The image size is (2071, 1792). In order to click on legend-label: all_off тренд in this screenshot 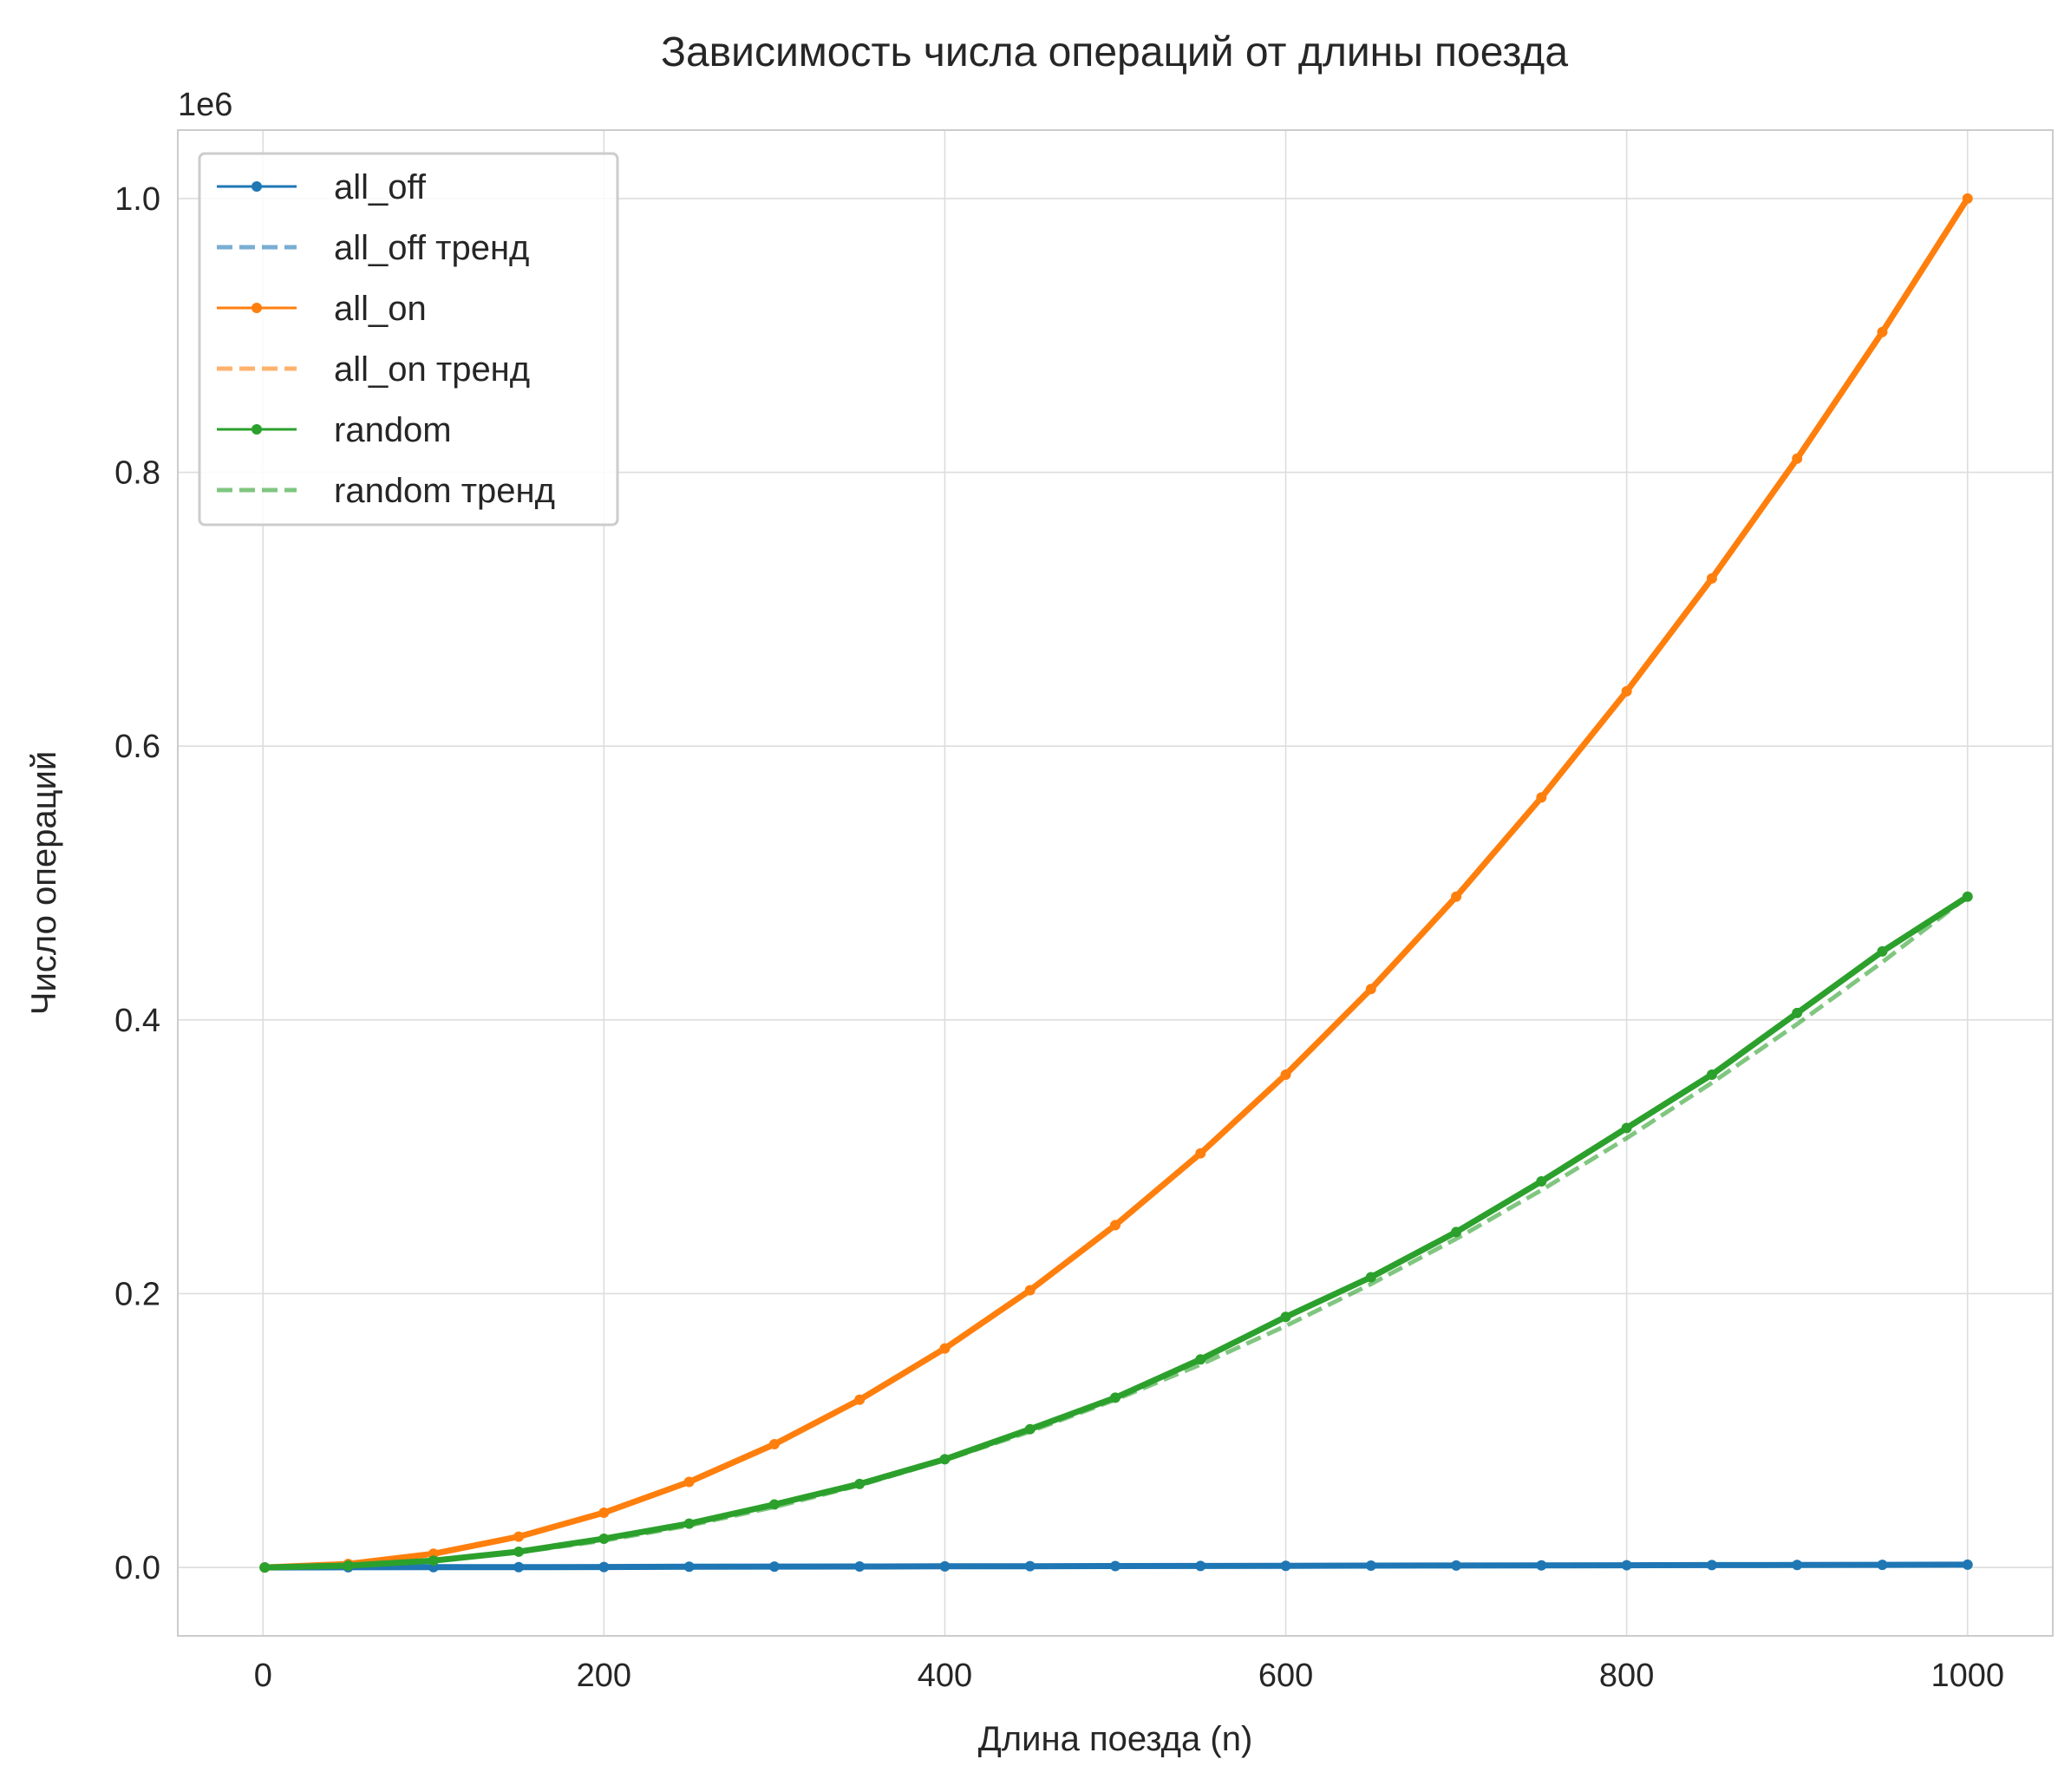, I will do `click(431, 248)`.